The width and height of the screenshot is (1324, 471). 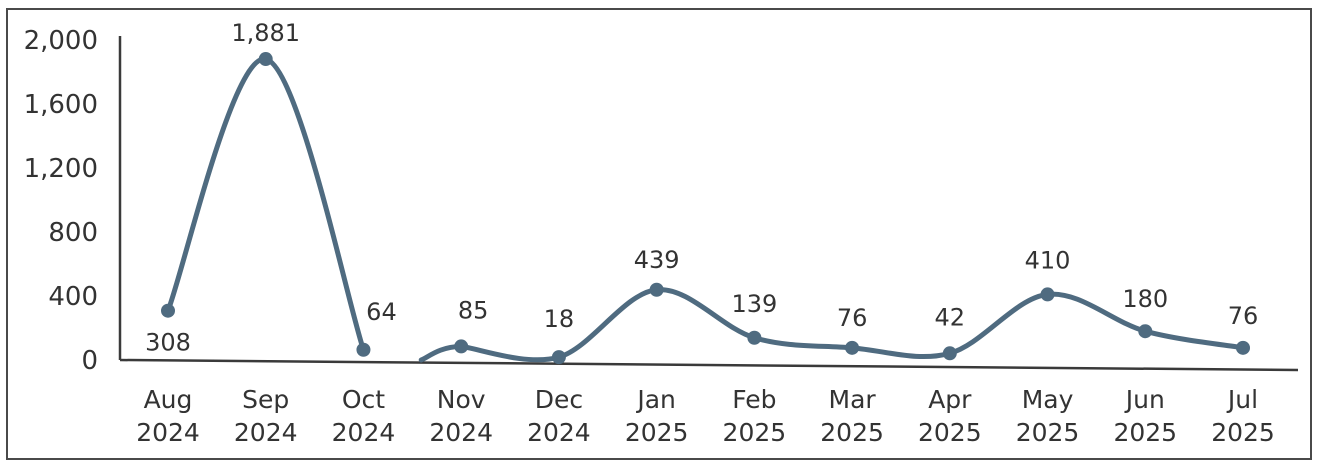 I want to click on x-category-label: Sep 2024, so click(x=266, y=416).